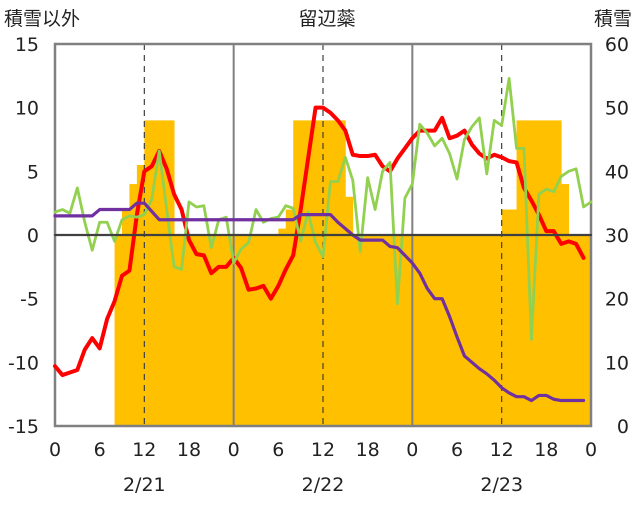  What do you see at coordinates (323, 485) in the screenshot?
I see `date-label: 2/22` at bounding box center [323, 485].